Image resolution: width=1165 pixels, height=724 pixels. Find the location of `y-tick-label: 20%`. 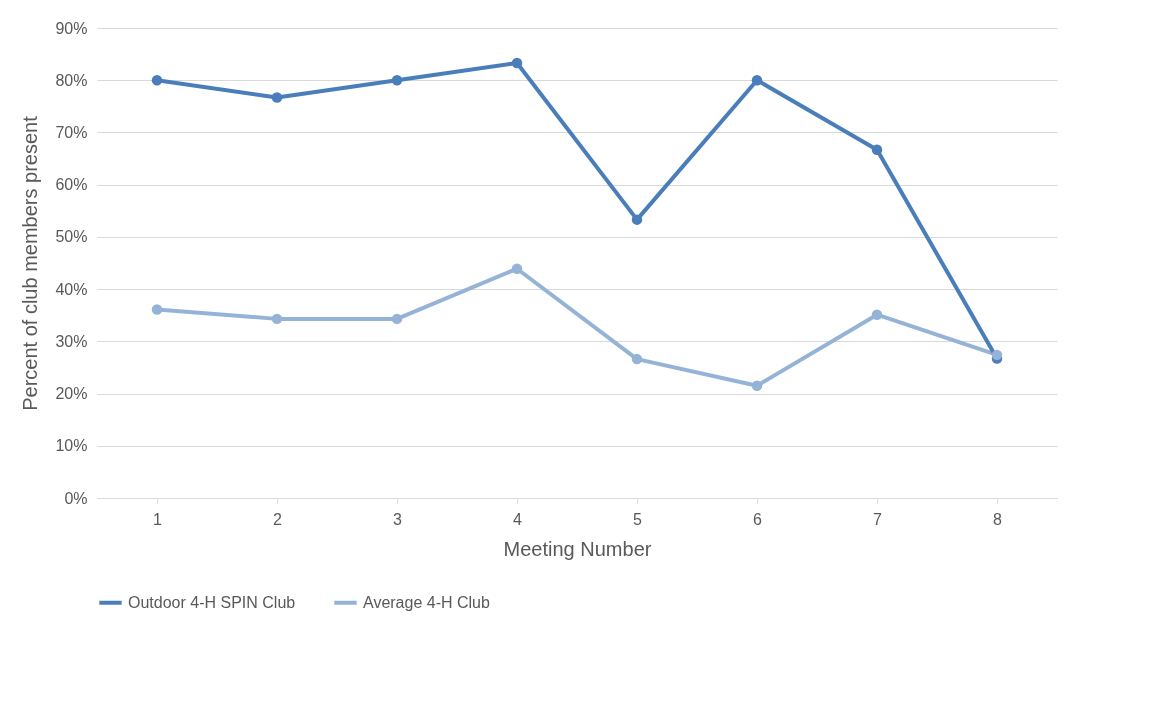

y-tick-label: 20% is located at coordinates (71, 394).